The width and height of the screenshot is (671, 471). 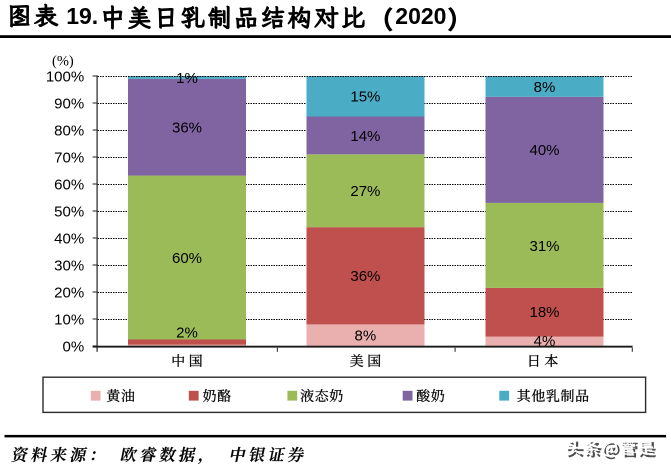 What do you see at coordinates (69, 319) in the screenshot?
I see `svg-text: 10%` at bounding box center [69, 319].